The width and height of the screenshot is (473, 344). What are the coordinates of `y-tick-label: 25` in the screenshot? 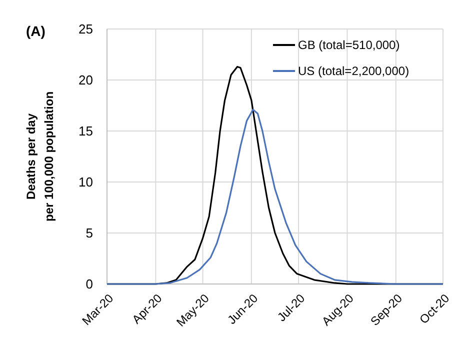 It's located at (85, 29).